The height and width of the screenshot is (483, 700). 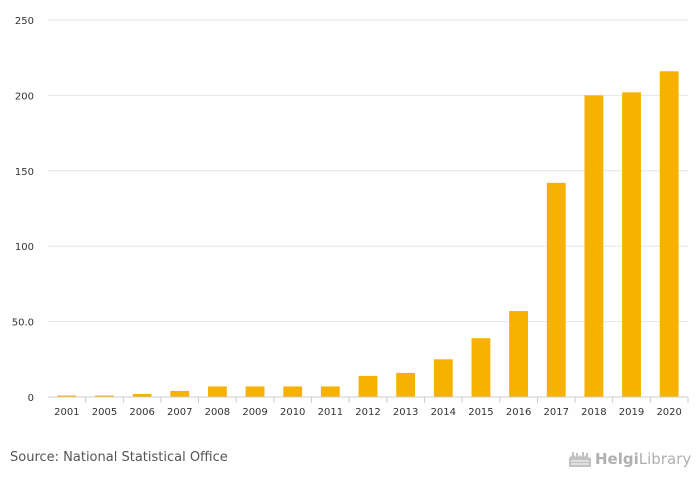 What do you see at coordinates (631, 244) in the screenshot?
I see `bar-2019` at bounding box center [631, 244].